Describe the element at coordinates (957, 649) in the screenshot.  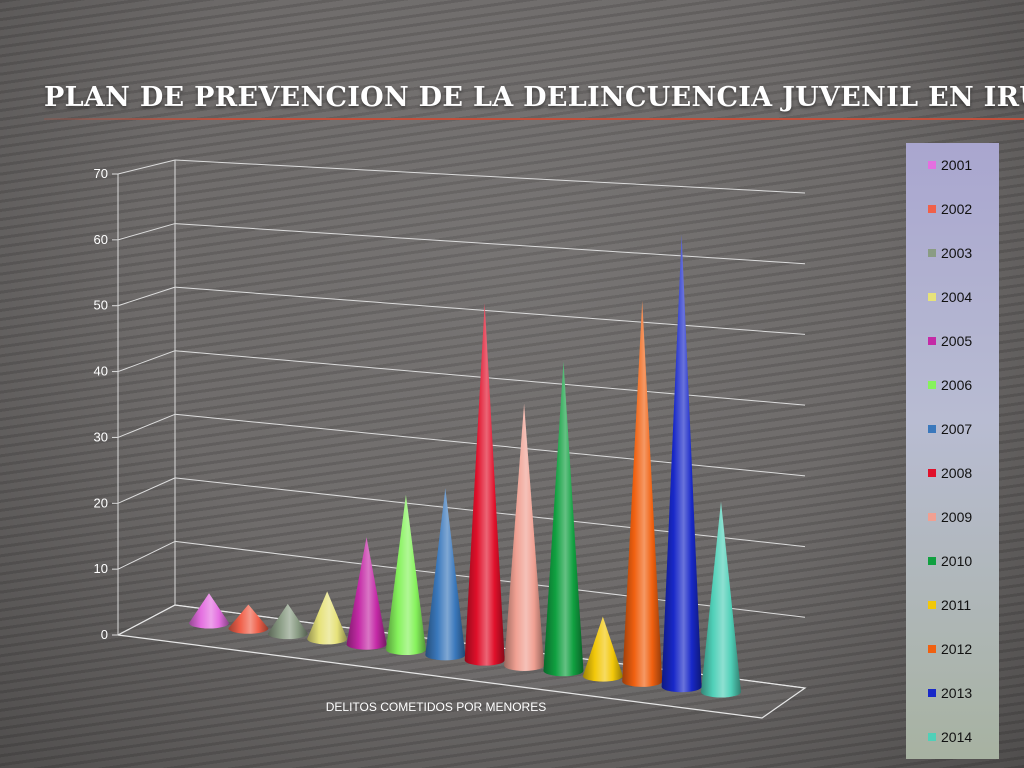
I see `legend-label: 2012` at that location.